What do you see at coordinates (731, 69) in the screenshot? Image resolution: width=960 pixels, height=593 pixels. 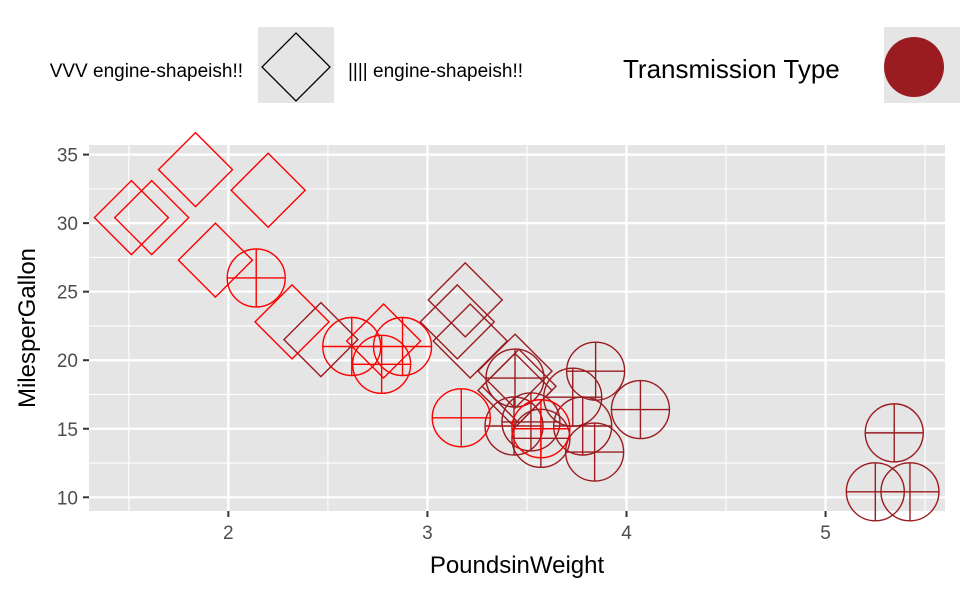 I see `legend-title-transmission: Transmission Type` at bounding box center [731, 69].